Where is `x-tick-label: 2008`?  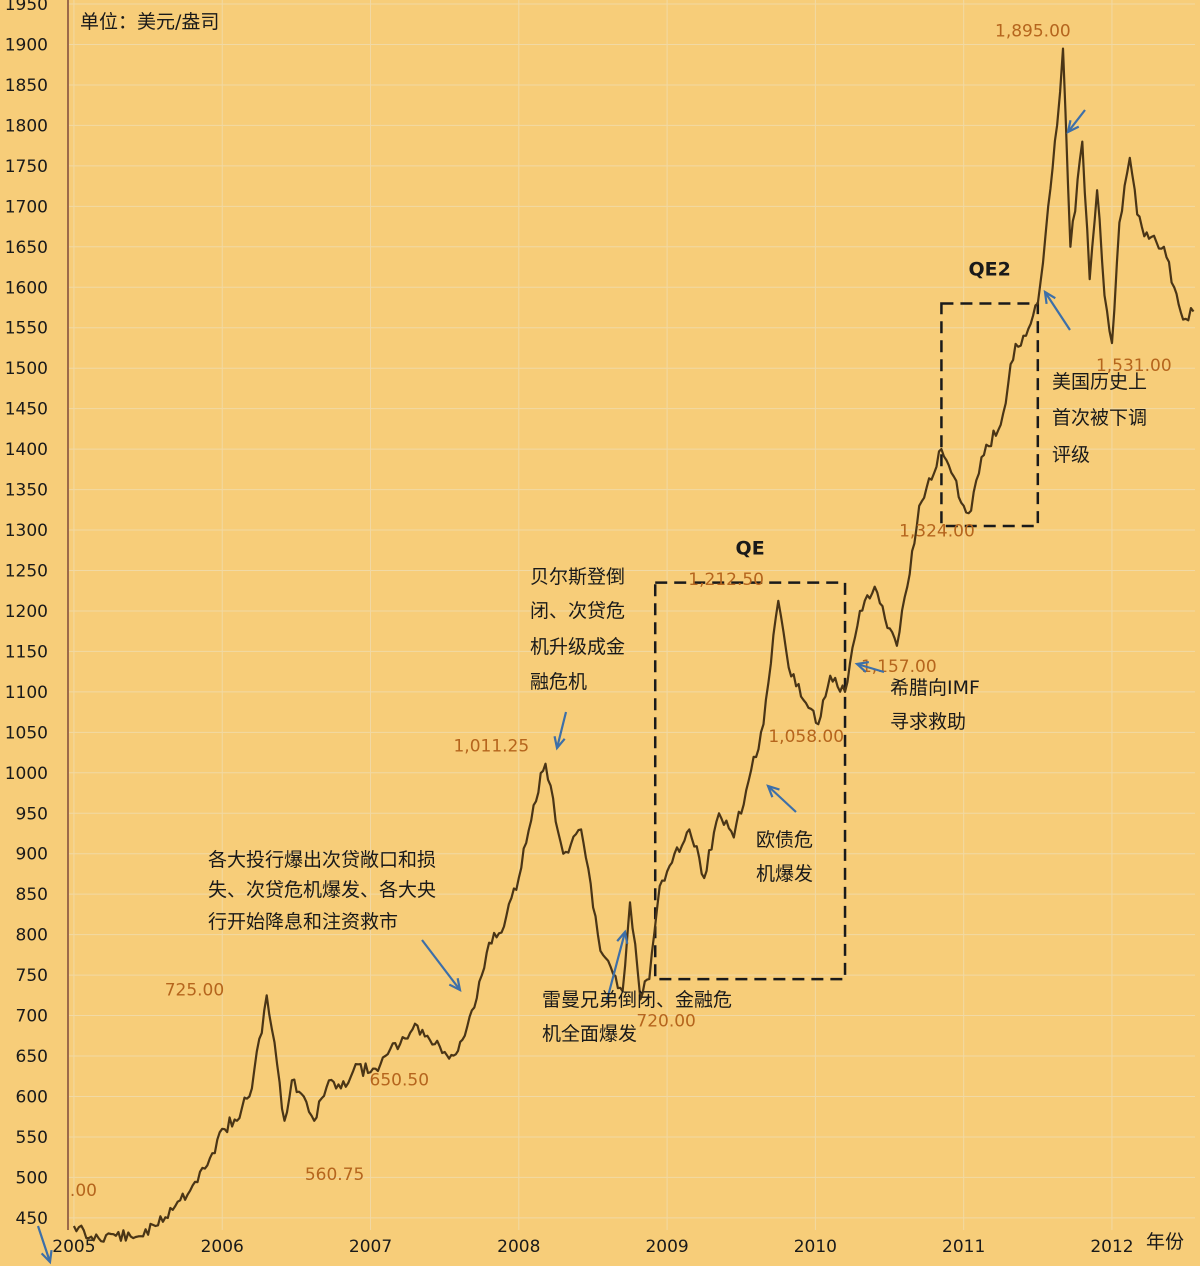
x-tick-label: 2008 is located at coordinates (518, 1247).